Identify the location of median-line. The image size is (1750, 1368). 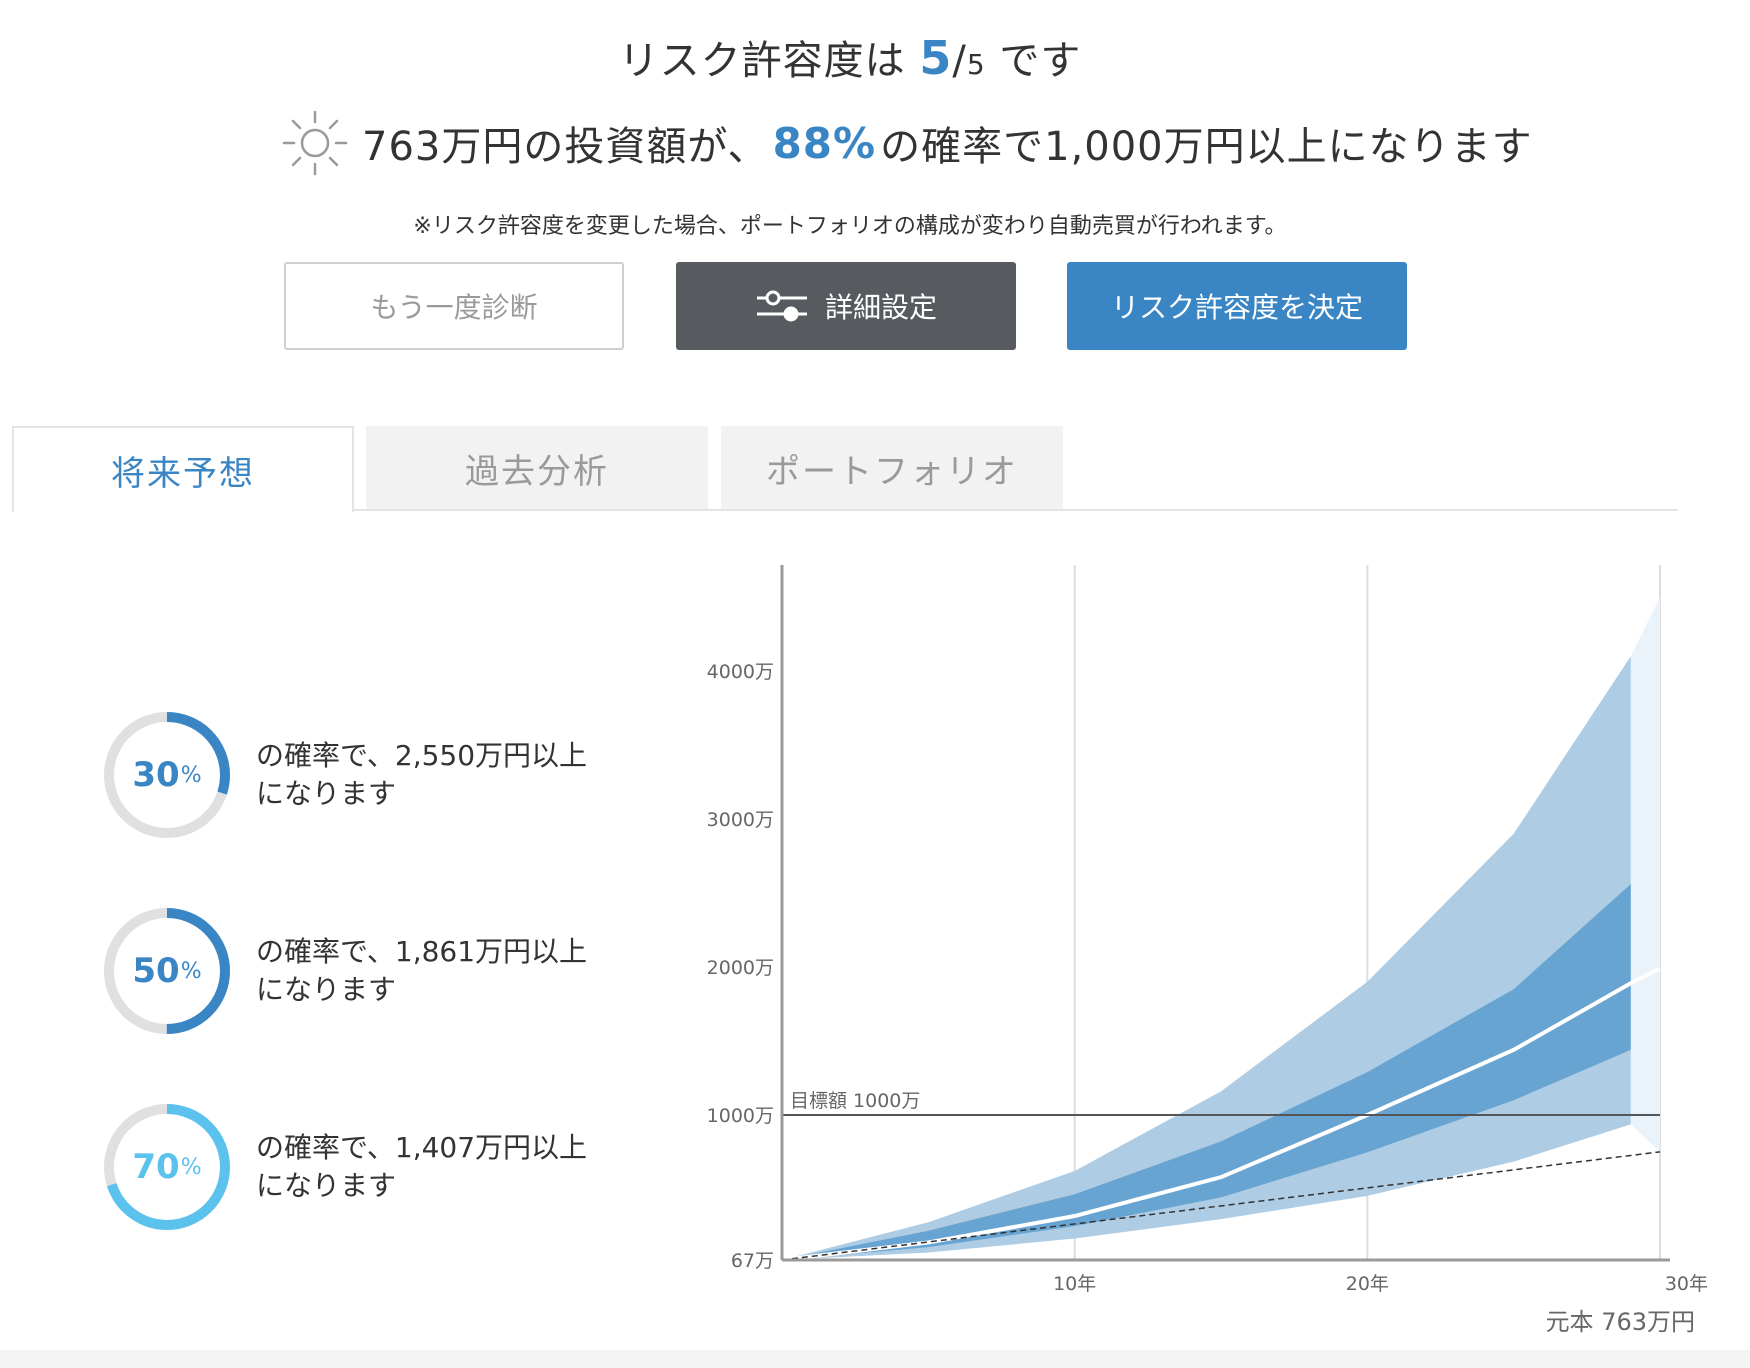
(1221, 1114).